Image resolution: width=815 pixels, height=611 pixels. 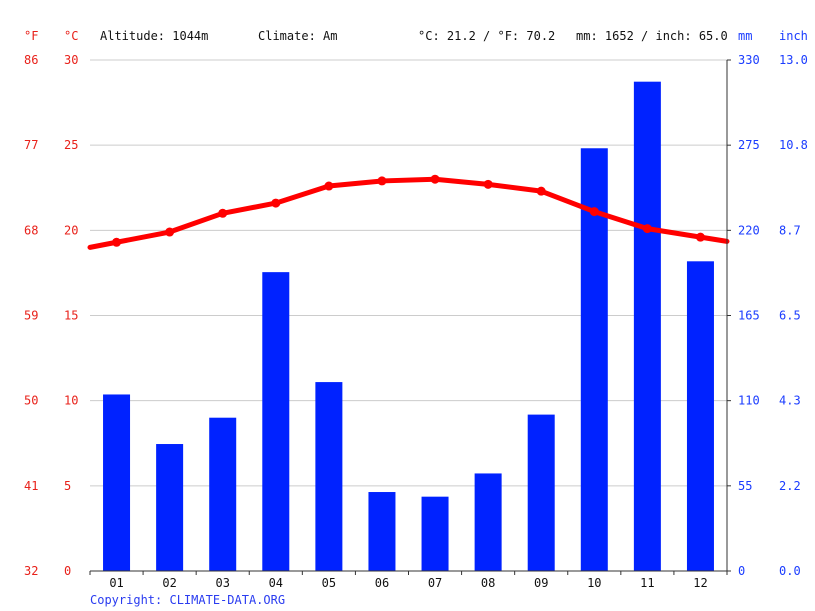 I want to click on tick-label-celsius: 20, so click(x=71, y=230).